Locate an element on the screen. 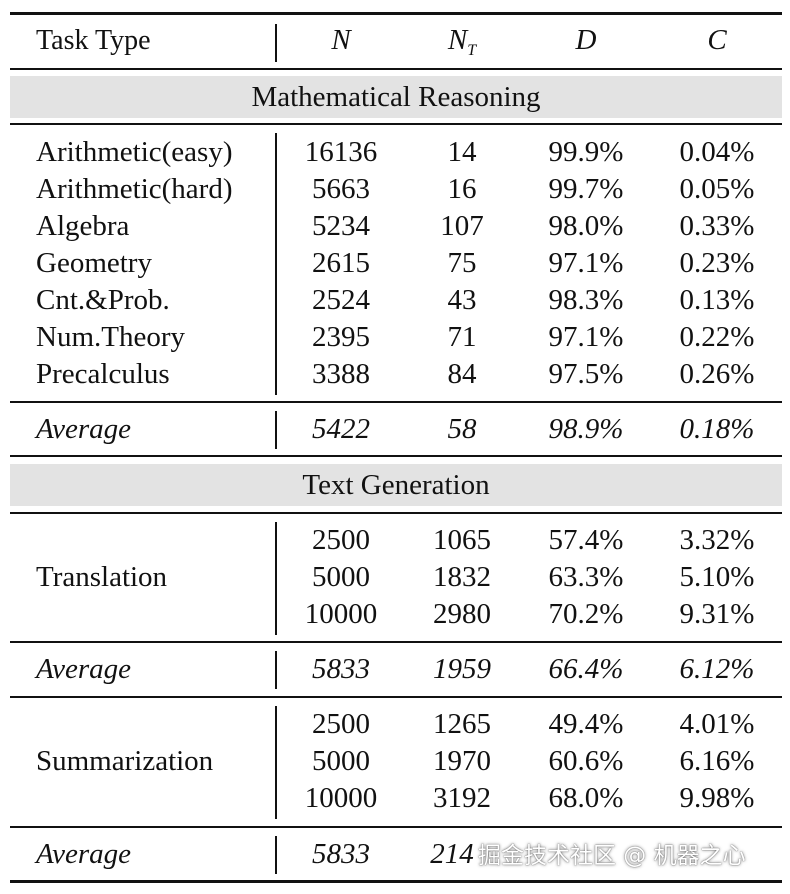 Image resolution: width=790 pixels, height=894 pixels. math-average-top-rule is located at coordinates (396, 402).